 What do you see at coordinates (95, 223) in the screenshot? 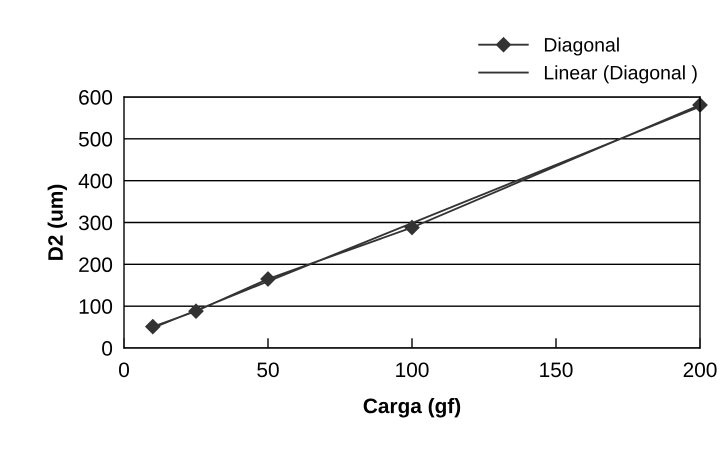
I see `y-tick-label: 300` at bounding box center [95, 223].